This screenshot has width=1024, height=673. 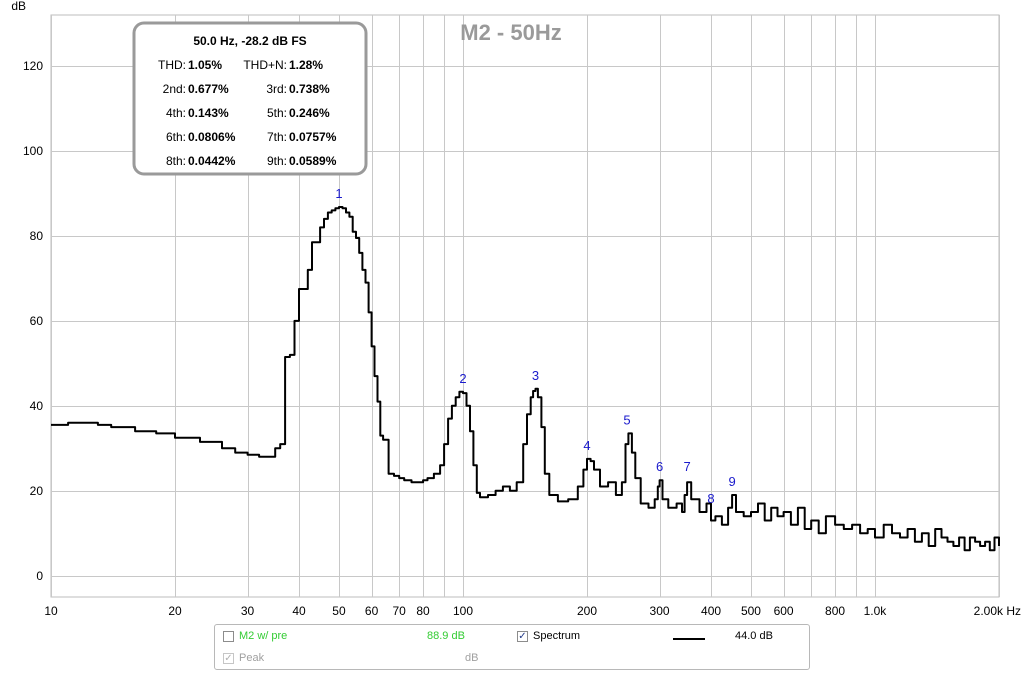 What do you see at coordinates (659, 466) in the screenshot?
I see `harmonic-marker-label: 6` at bounding box center [659, 466].